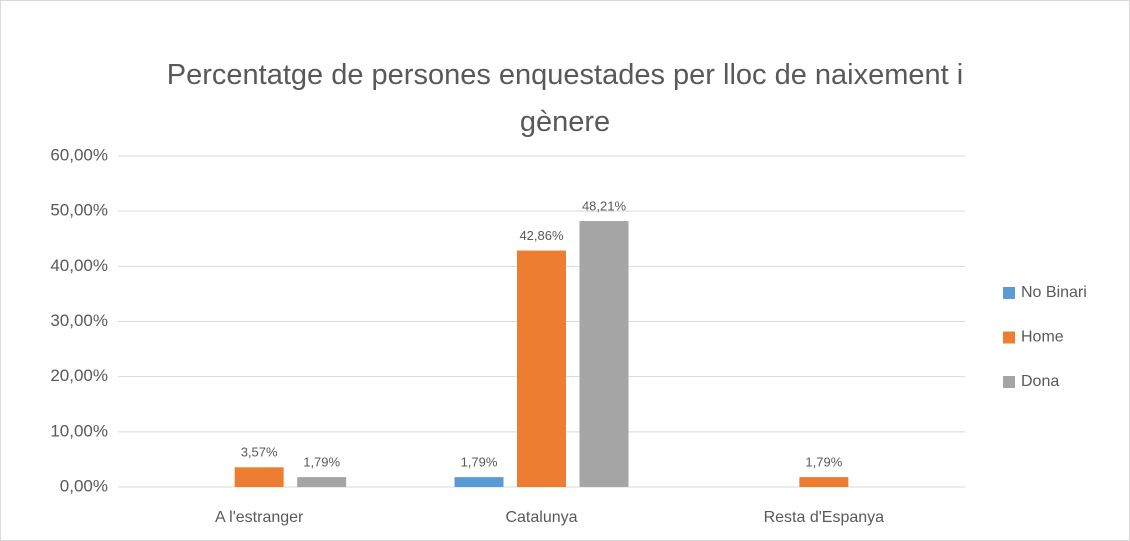 This screenshot has width=1130, height=541. What do you see at coordinates (541, 235) in the screenshot?
I see `data-label: 42,86%` at bounding box center [541, 235].